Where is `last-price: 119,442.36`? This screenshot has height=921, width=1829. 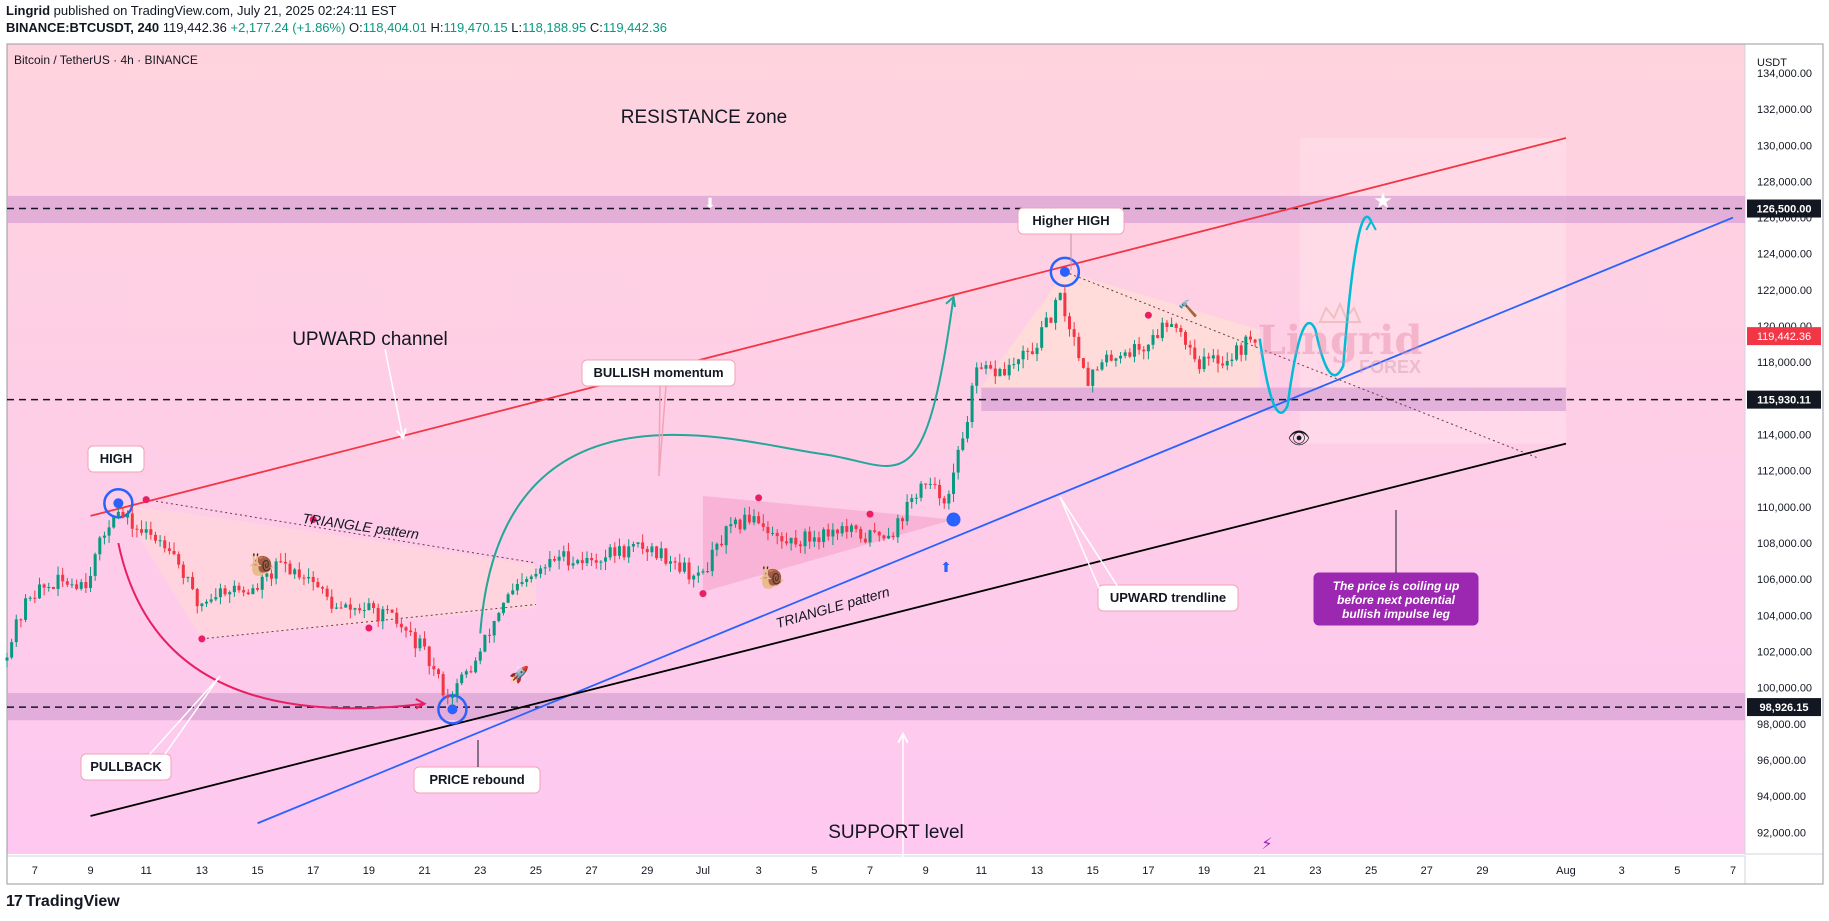
last-price: 119,442.36 is located at coordinates (194, 27).